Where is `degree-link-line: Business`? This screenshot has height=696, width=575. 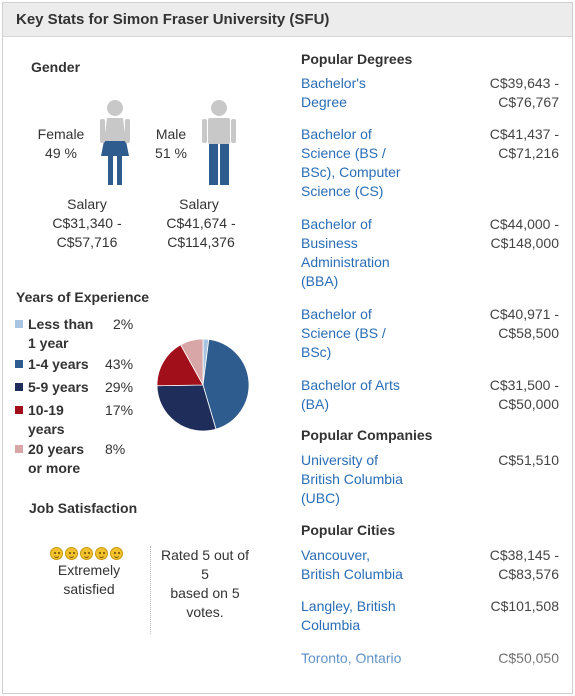 degree-link-line: Business is located at coordinates (329, 243).